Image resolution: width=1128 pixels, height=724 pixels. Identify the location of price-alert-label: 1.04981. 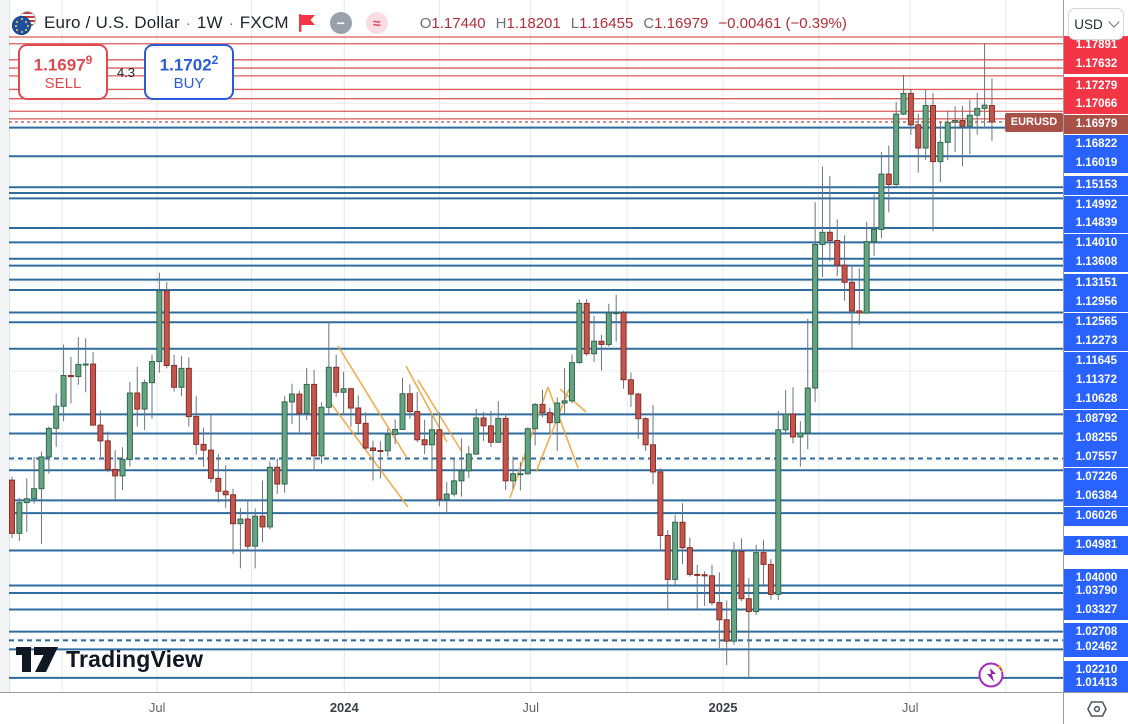
(1096, 545).